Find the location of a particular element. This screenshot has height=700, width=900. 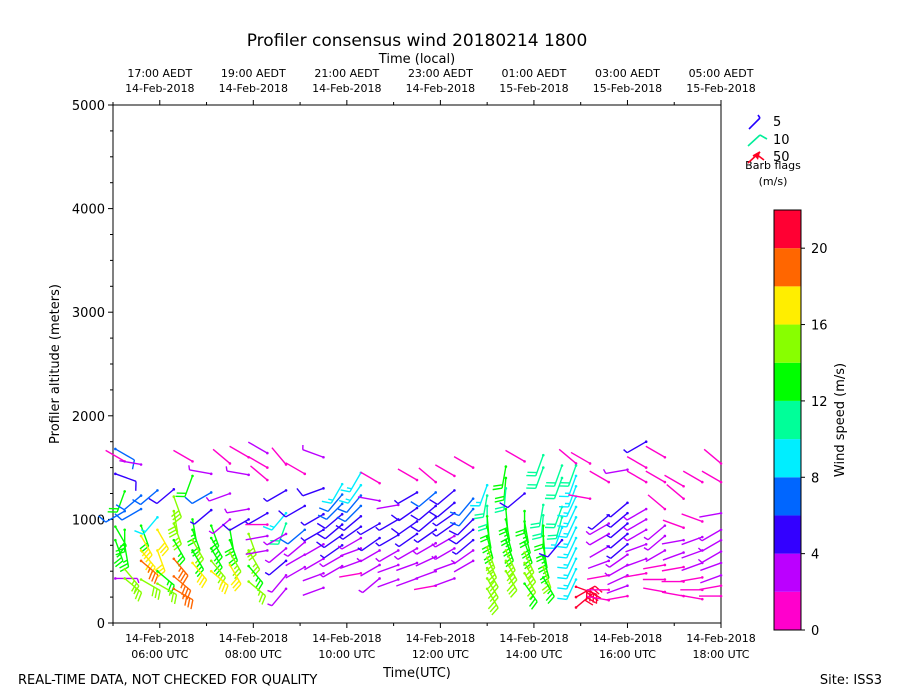

x-tick-time: 16:00 UTC is located at coordinates (627, 654).